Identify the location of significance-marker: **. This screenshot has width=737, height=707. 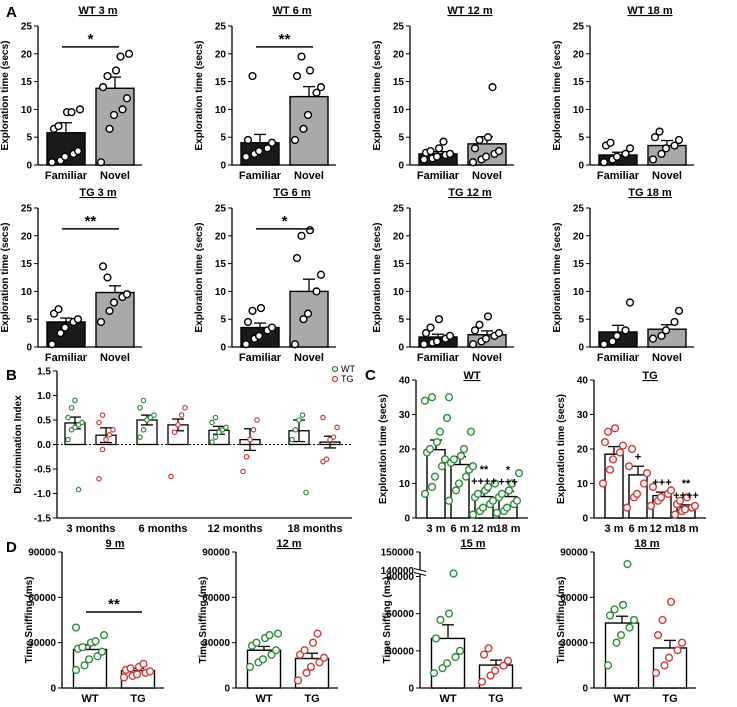
(285, 39).